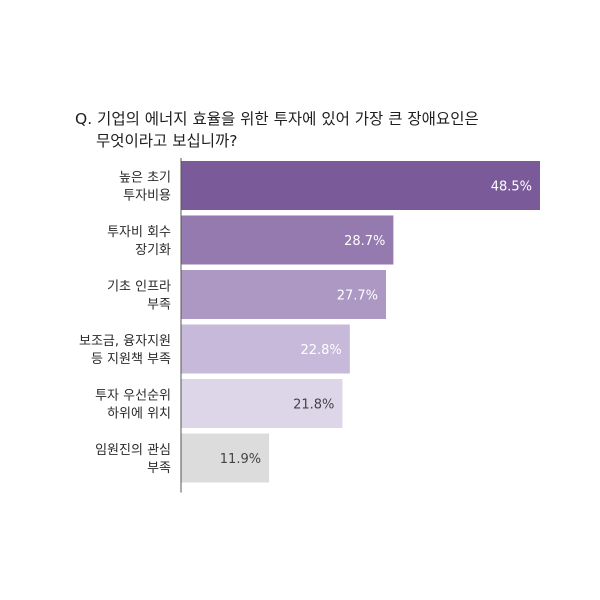  Describe the element at coordinates (167, 141) in the screenshot. I see `chart-title-line-2: 무엇이라고 보십니까?` at that location.